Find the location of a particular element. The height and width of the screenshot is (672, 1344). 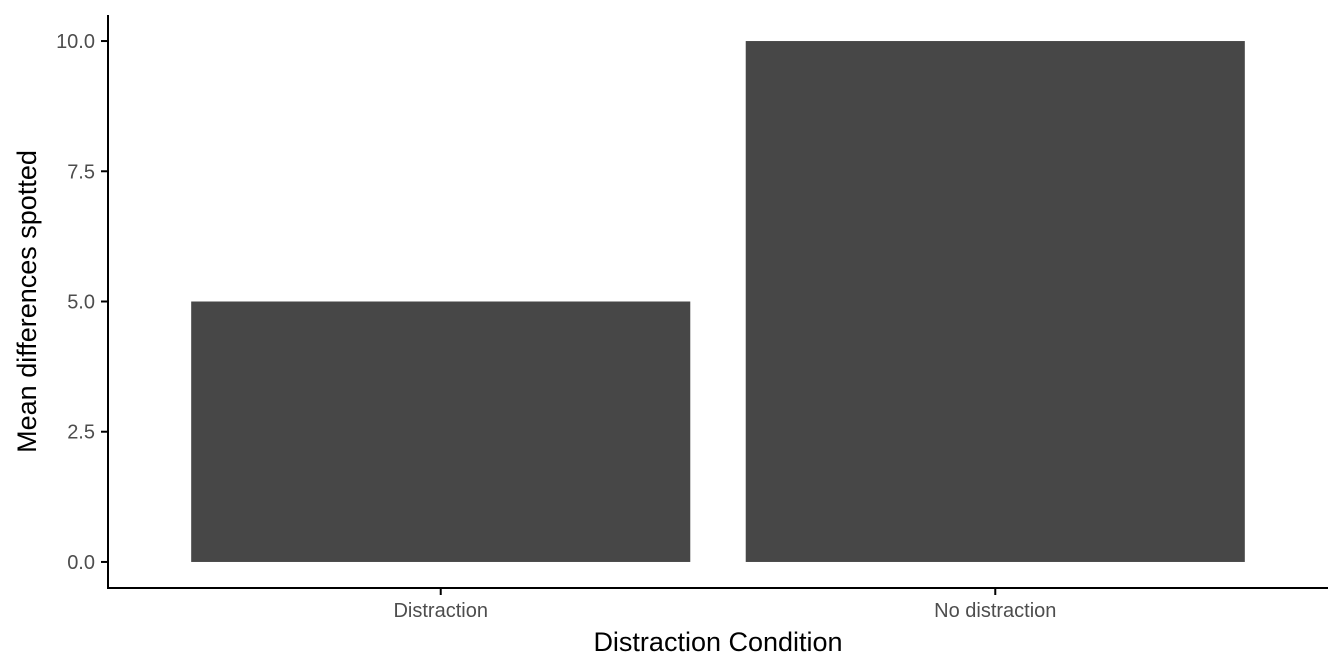

y-tick-label: 2.5 is located at coordinates (81, 433).